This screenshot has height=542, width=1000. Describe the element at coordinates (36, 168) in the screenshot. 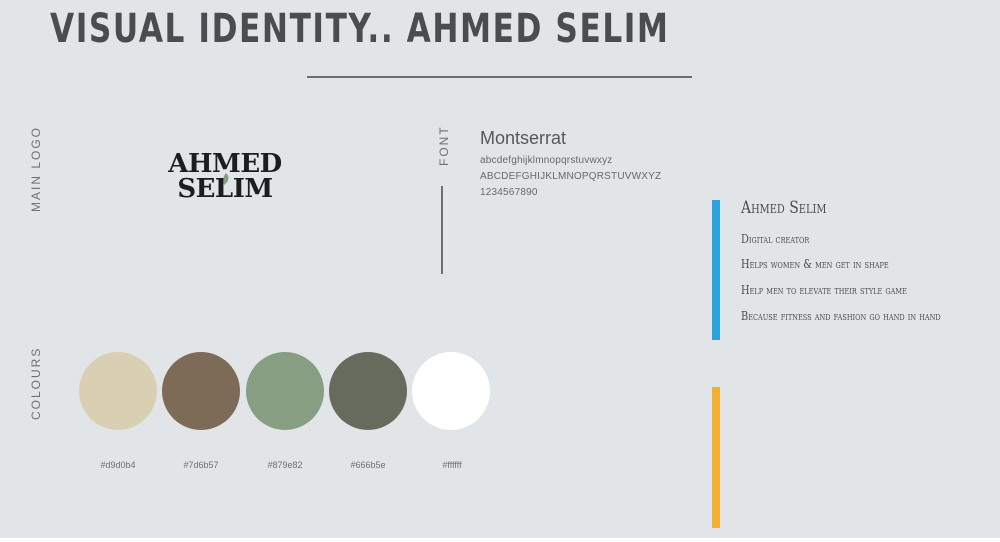

I see `main-logo-label: MAIN LOGO` at that location.